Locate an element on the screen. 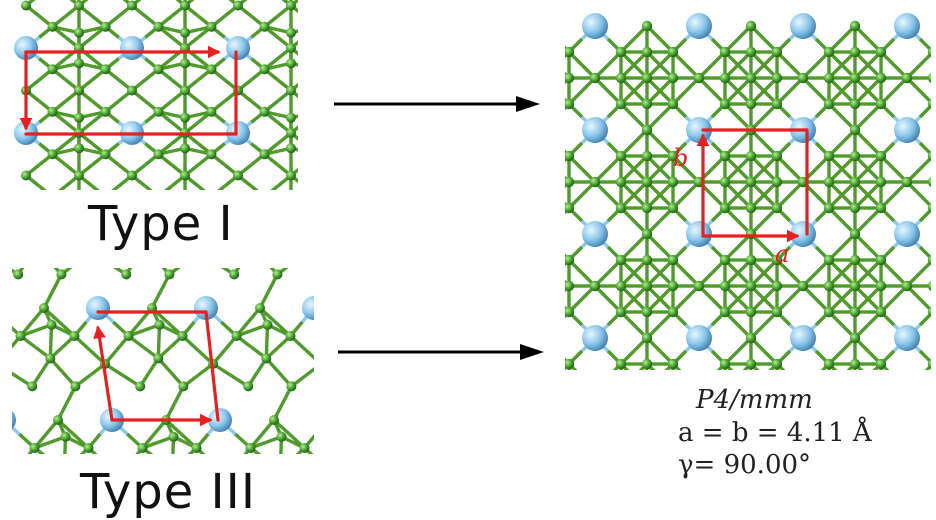 This screenshot has width=936, height=520. cell-vector-b is located at coordinates (103, 373).